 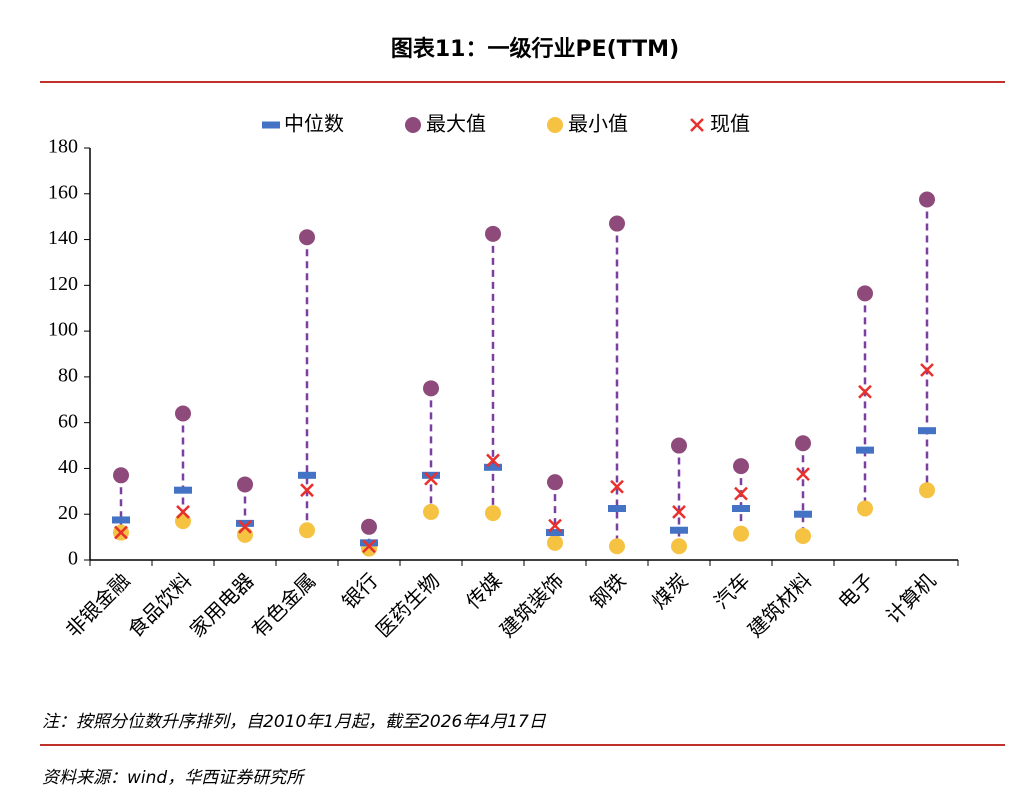 I want to click on x-tick-label: 传媒, so click(x=483, y=590).